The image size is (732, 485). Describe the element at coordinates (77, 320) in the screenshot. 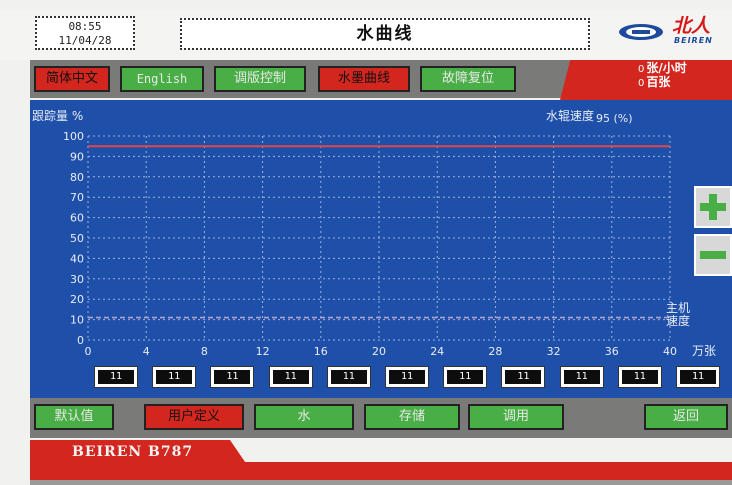

I see `y-tick-label: 10` at that location.